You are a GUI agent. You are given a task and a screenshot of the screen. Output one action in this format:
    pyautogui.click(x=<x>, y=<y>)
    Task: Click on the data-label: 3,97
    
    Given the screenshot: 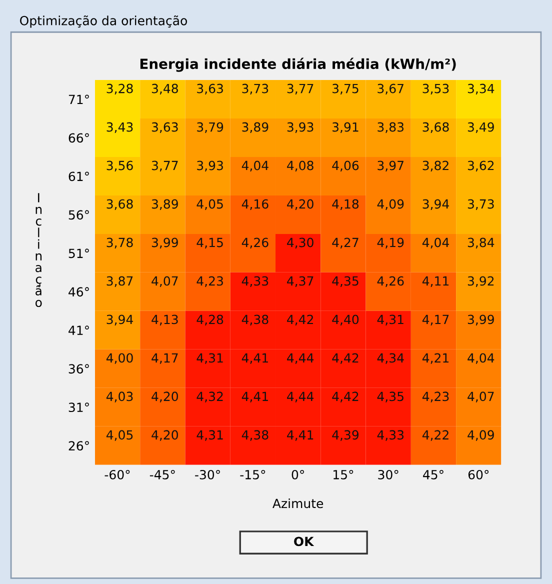 What is the action you would take?
    pyautogui.click(x=391, y=166)
    